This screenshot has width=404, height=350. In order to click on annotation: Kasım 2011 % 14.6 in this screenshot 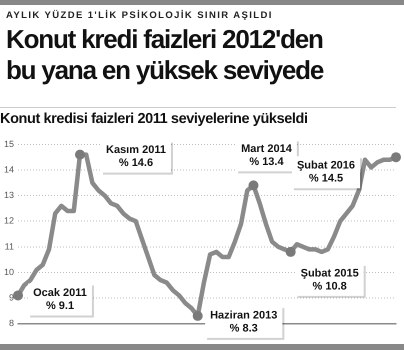, I will do `click(136, 157)`.